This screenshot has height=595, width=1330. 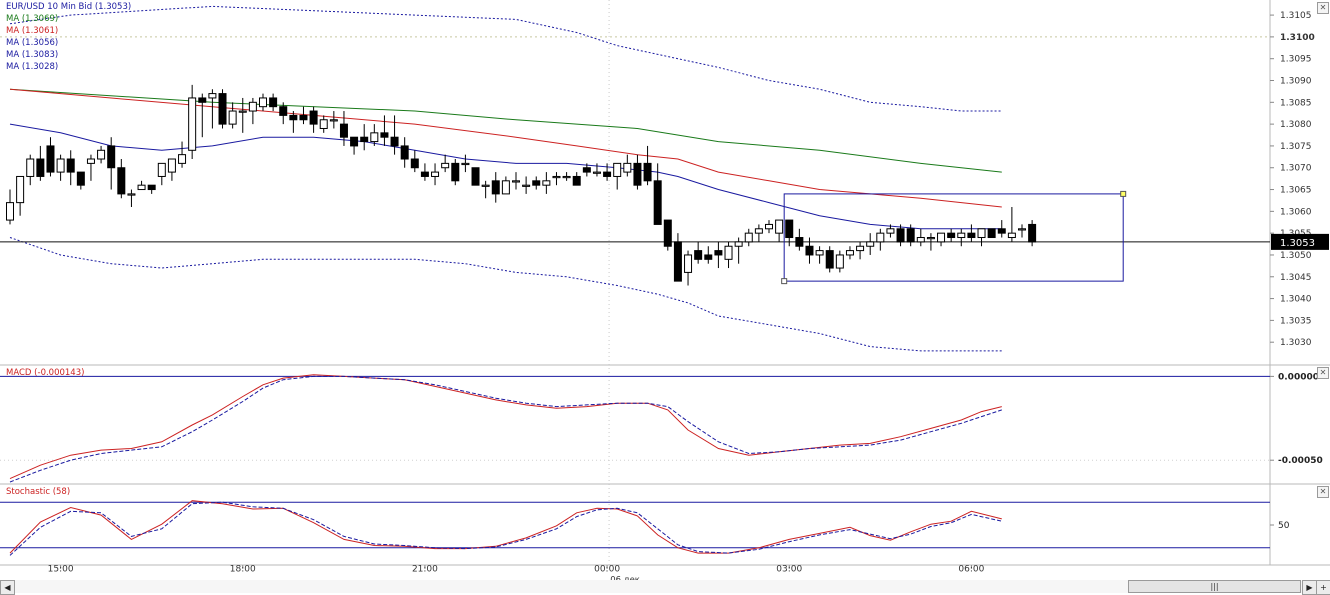 What do you see at coordinates (659, 586) in the screenshot?
I see `horizontal-scrollbar` at bounding box center [659, 586].